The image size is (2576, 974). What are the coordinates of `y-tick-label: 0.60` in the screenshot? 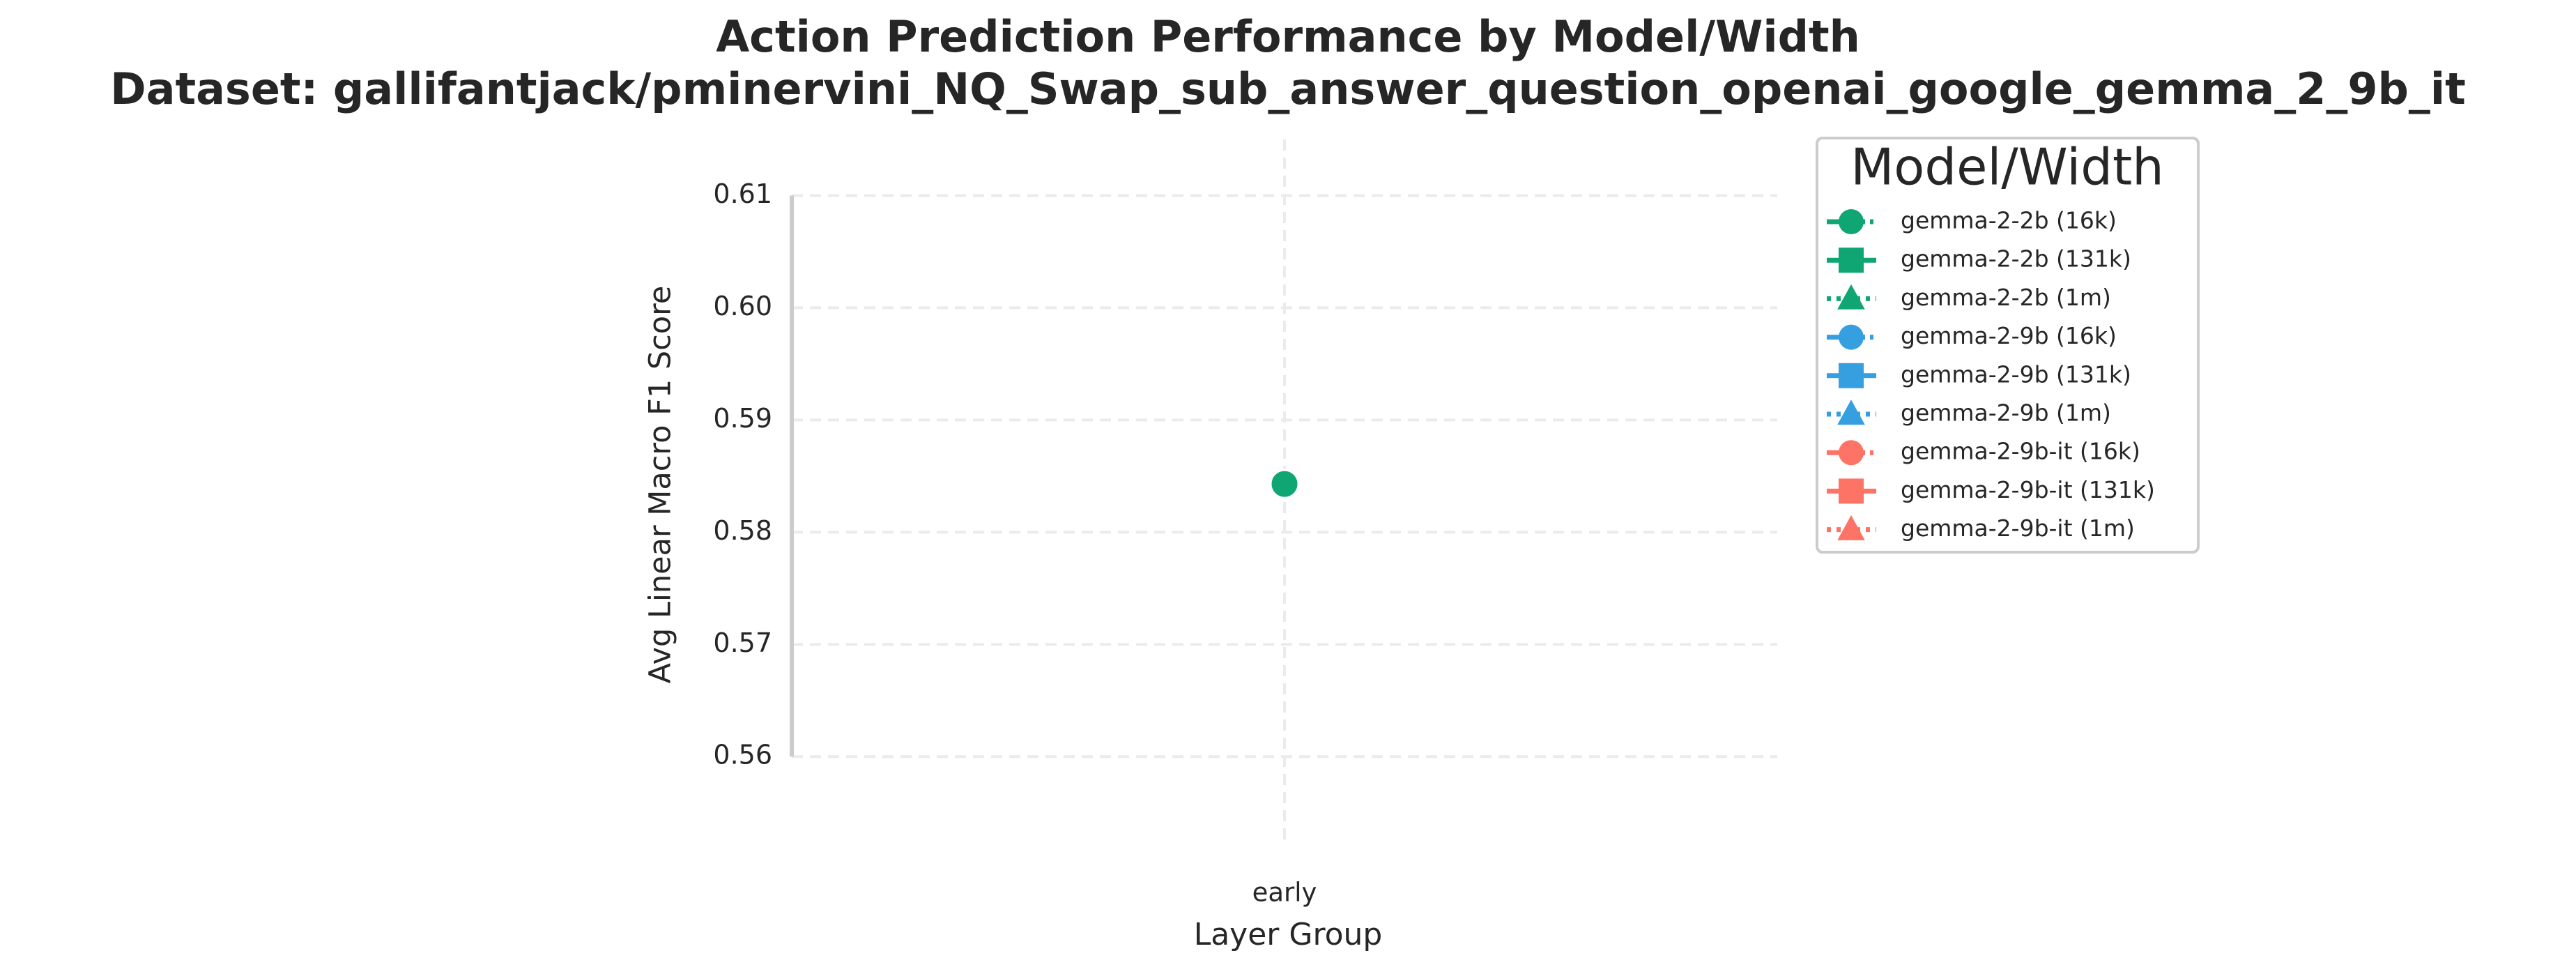 It's located at (743, 306).